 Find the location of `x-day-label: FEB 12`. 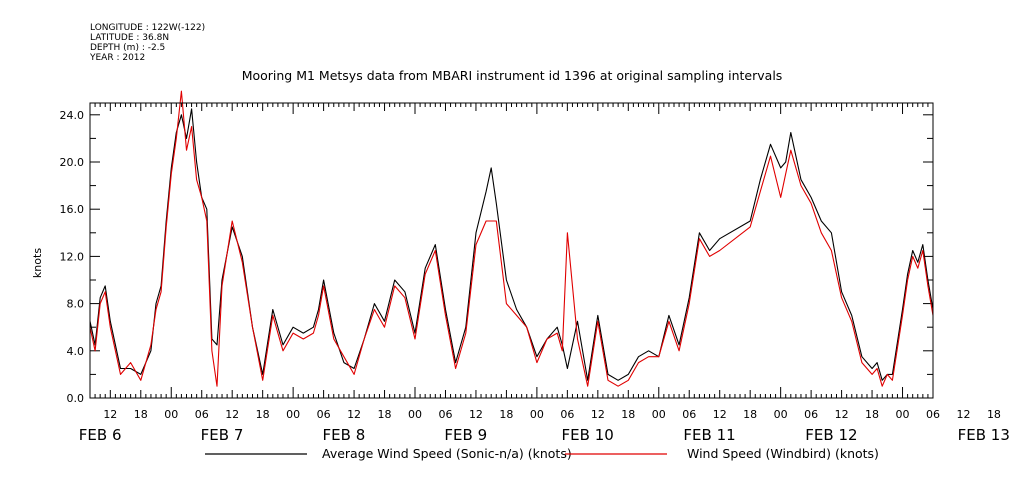

x-day-label: FEB 12 is located at coordinates (831, 435).